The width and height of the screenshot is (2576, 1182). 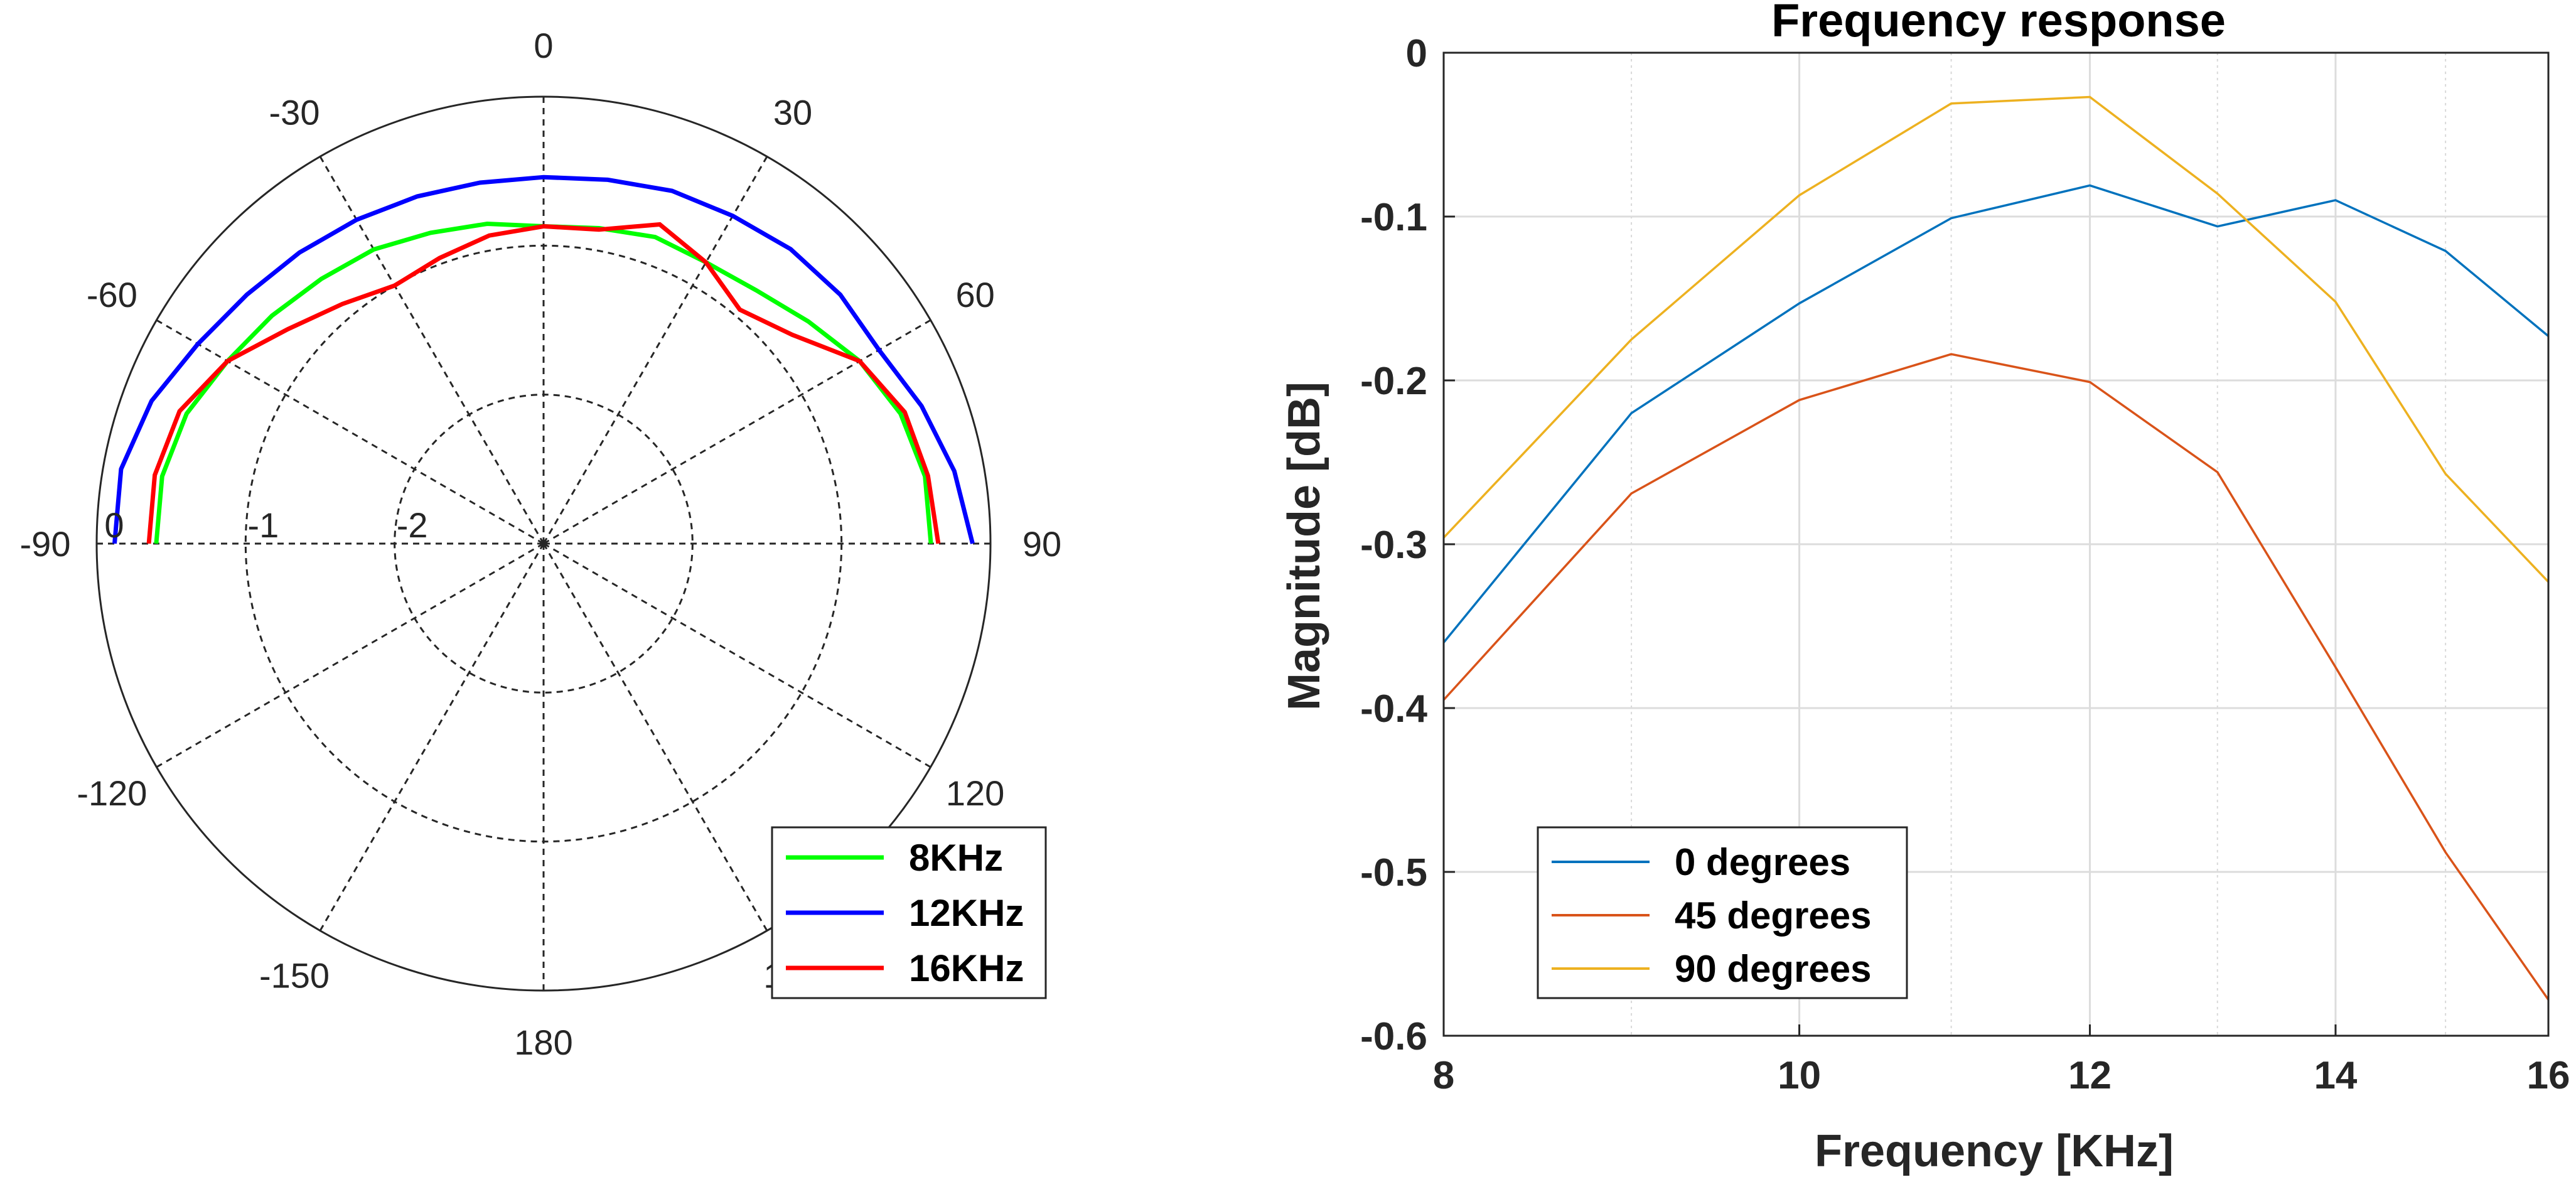 What do you see at coordinates (1416, 53) in the screenshot?
I see `y-tick-label: 0` at bounding box center [1416, 53].